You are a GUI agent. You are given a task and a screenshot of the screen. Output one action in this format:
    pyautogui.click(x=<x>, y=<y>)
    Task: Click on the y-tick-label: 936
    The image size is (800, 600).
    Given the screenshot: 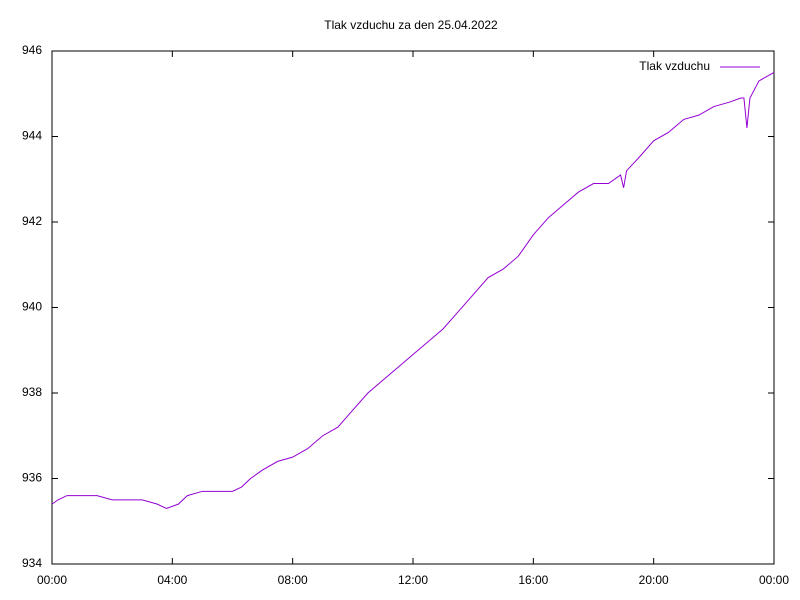 What is the action you would take?
    pyautogui.click(x=32, y=478)
    